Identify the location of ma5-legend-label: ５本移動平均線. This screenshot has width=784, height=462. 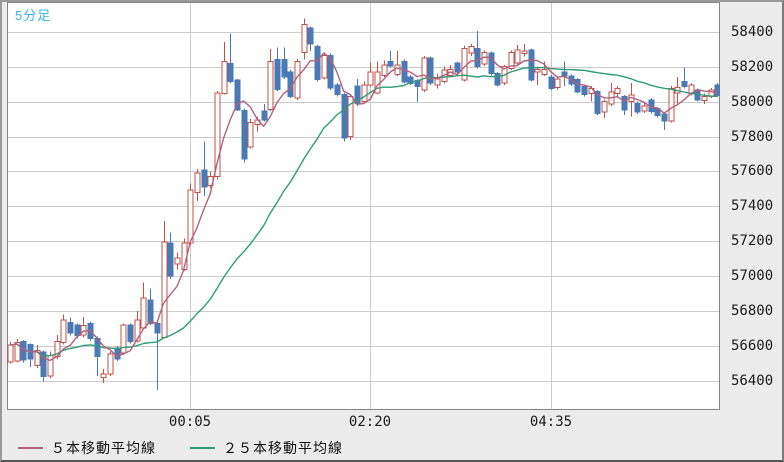
(103, 448).